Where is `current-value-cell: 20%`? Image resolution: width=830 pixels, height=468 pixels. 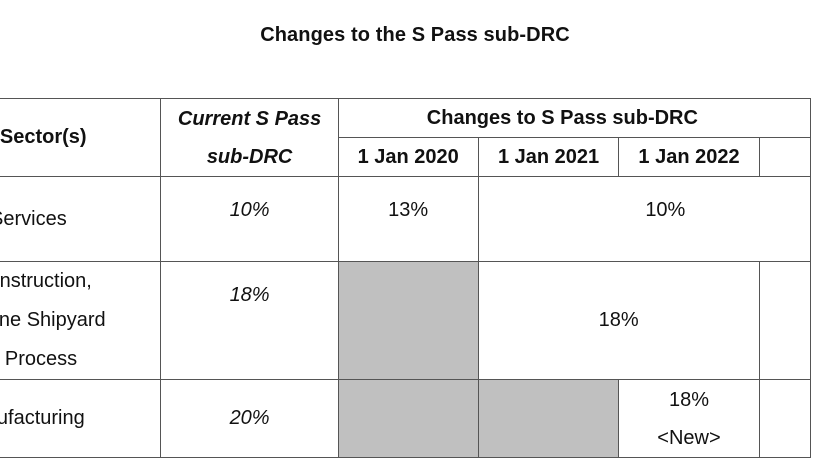
current-value-cell: 20% is located at coordinates (249, 418).